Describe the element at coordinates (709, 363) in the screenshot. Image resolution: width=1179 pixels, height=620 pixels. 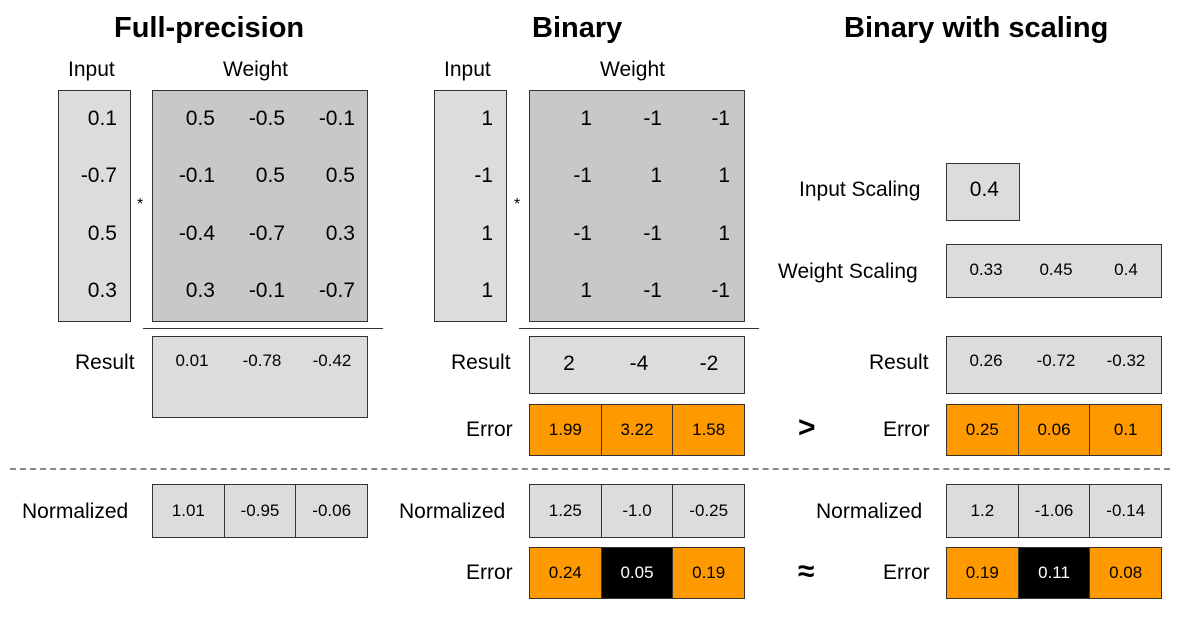
I see `binary-result-value: -2` at that location.